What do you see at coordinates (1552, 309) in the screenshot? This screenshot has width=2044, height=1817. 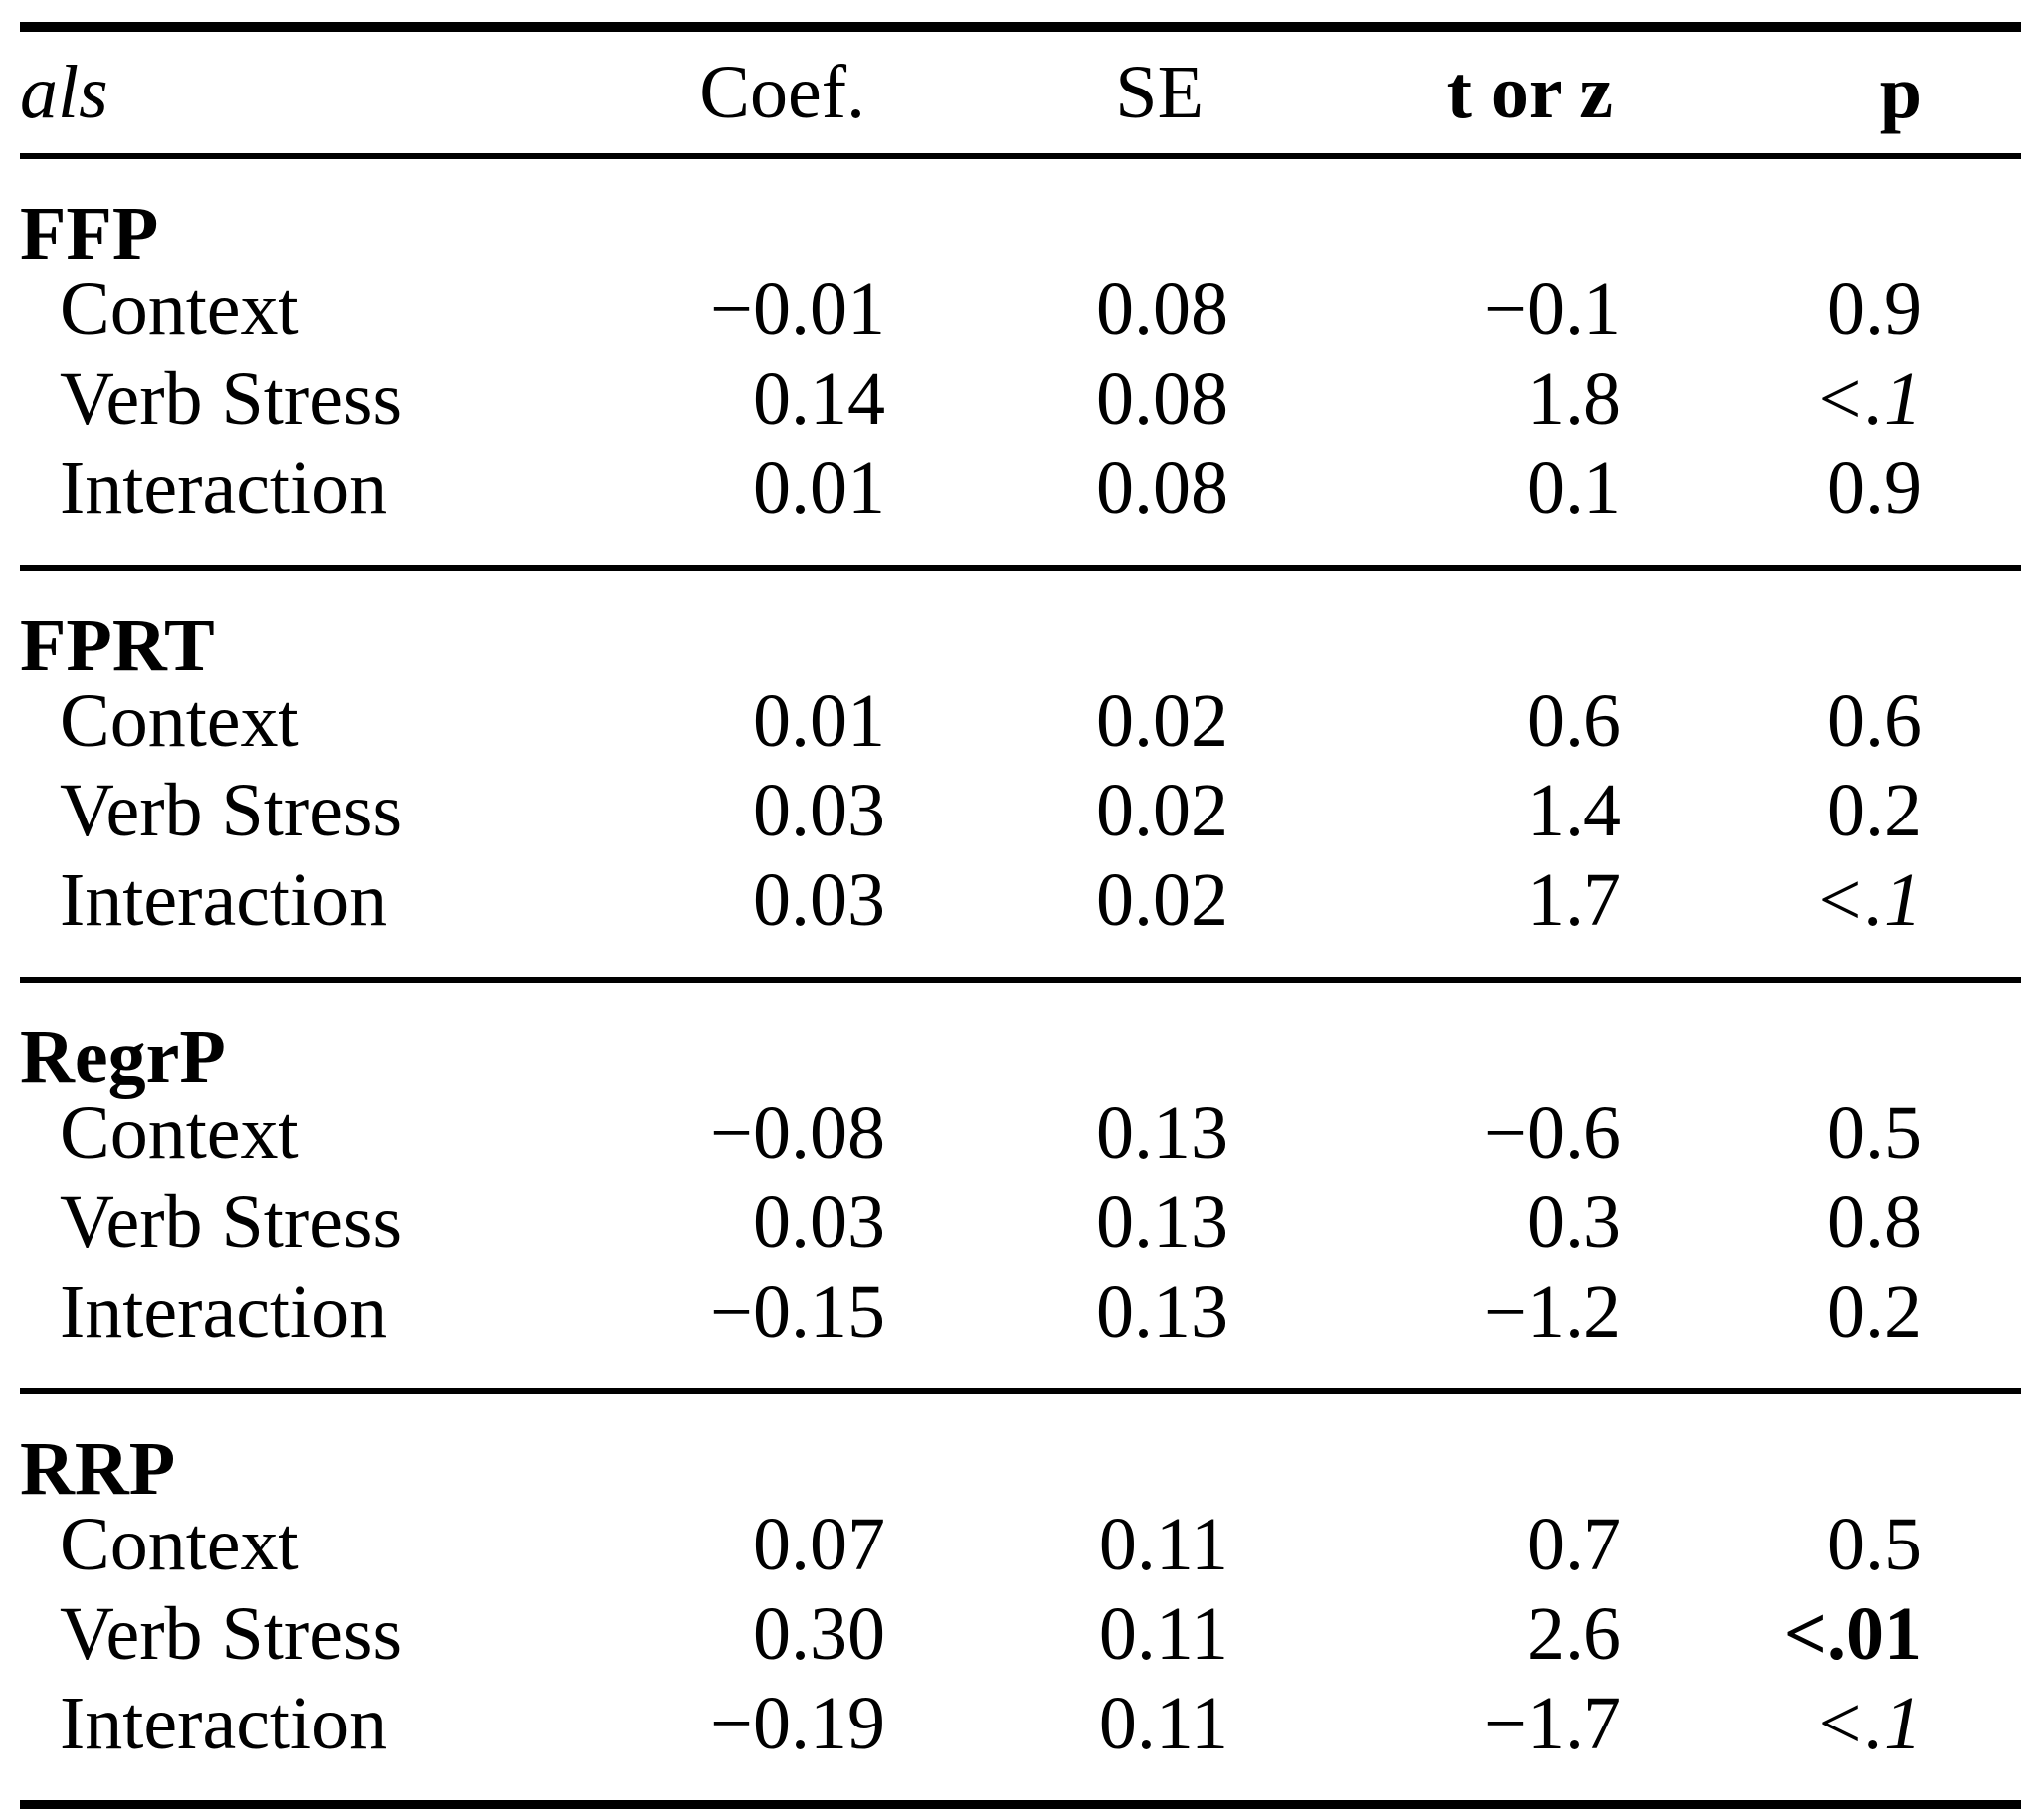 I see `cell-torz: −0.1` at bounding box center [1552, 309].